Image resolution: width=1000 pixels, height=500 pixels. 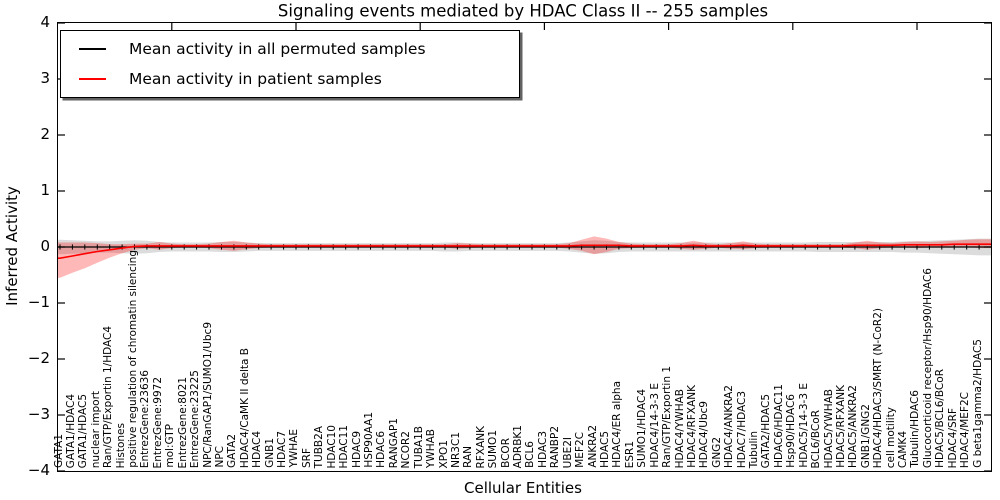 I want to click on x-category-label: HDAC4/HDAC3/SMRT (N-CoR2), so click(x=878, y=387).